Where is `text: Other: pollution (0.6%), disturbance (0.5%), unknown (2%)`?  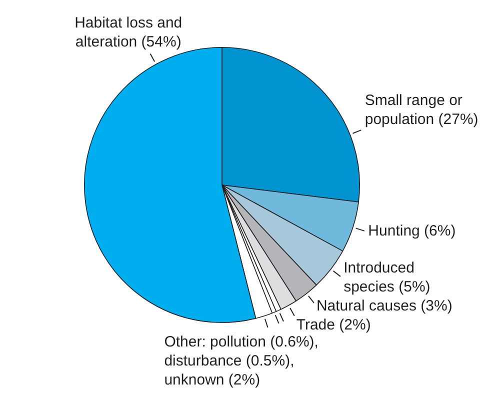 text: Other: pollution (0.6%), disturbance (0.5%), unknown (2%) is located at coordinates (241, 361).